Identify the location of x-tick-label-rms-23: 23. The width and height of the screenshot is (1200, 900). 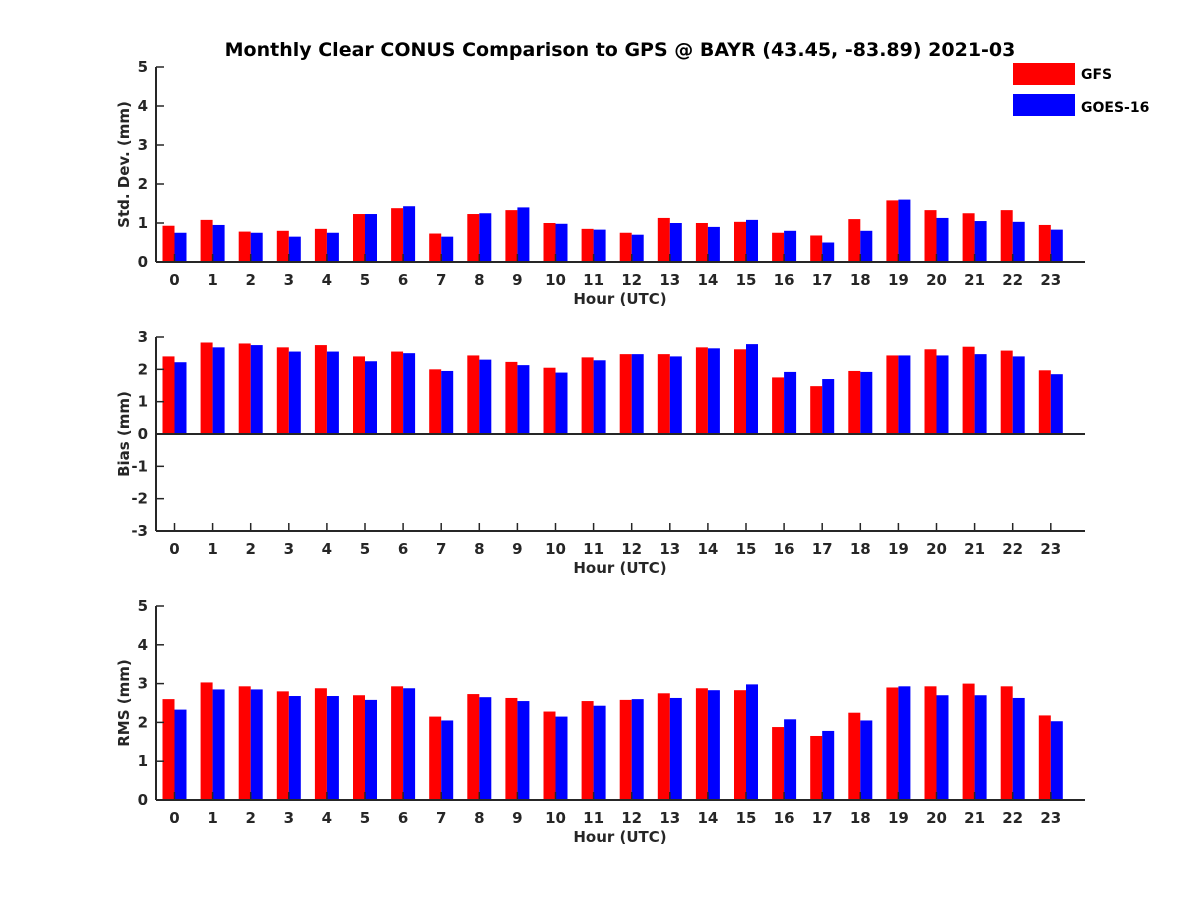
(1050, 818).